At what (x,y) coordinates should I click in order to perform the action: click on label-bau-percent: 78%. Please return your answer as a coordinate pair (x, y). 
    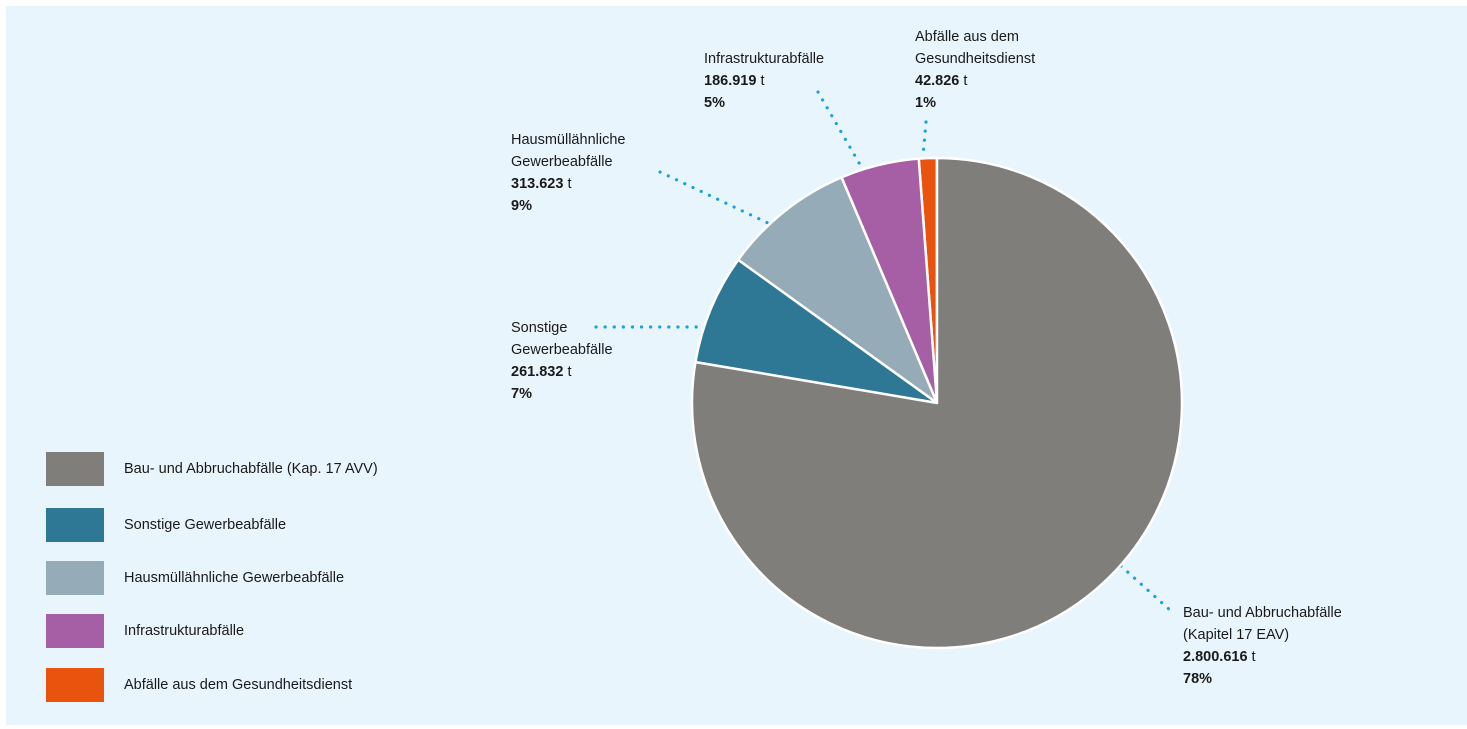
    Looking at the image, I should click on (1198, 679).